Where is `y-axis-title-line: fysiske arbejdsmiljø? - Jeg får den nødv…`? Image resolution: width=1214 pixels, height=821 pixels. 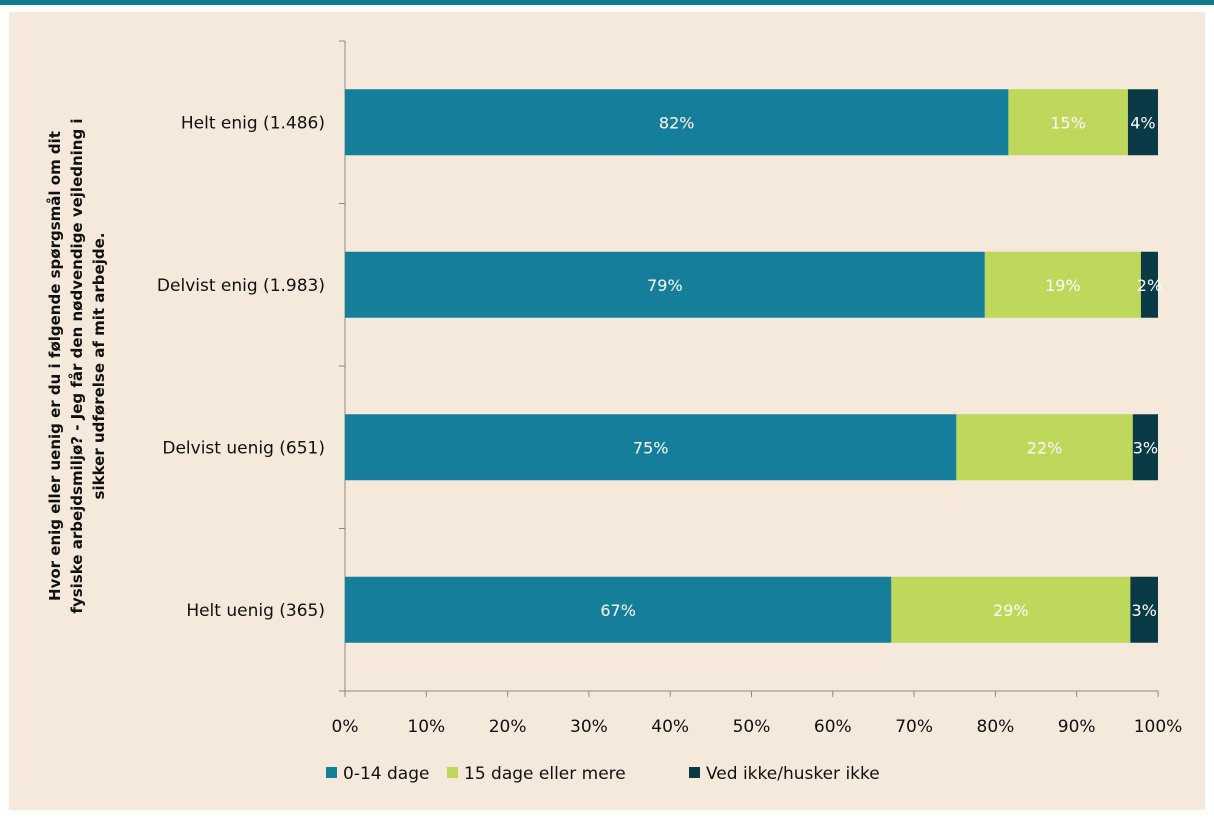 y-axis-title-line: fysiske arbejdsmiljø? - Jeg får den nødv… is located at coordinates (77, 365).